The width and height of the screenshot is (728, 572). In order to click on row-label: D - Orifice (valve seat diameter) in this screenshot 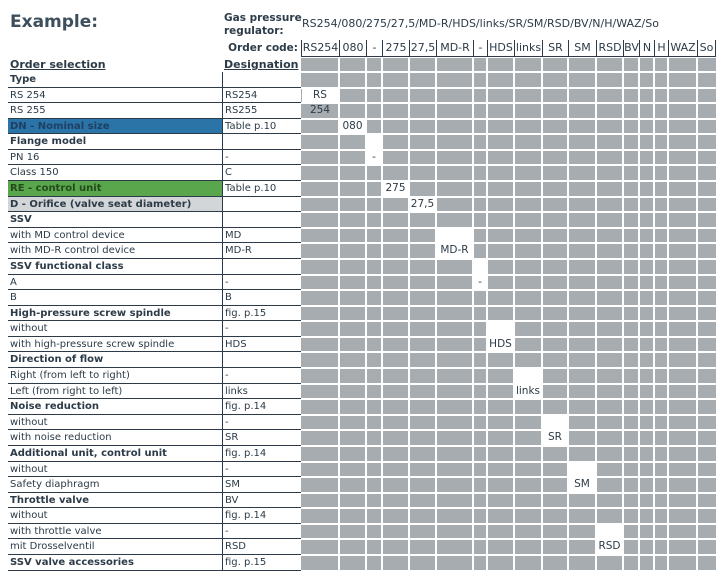, I will do `click(115, 204)`.